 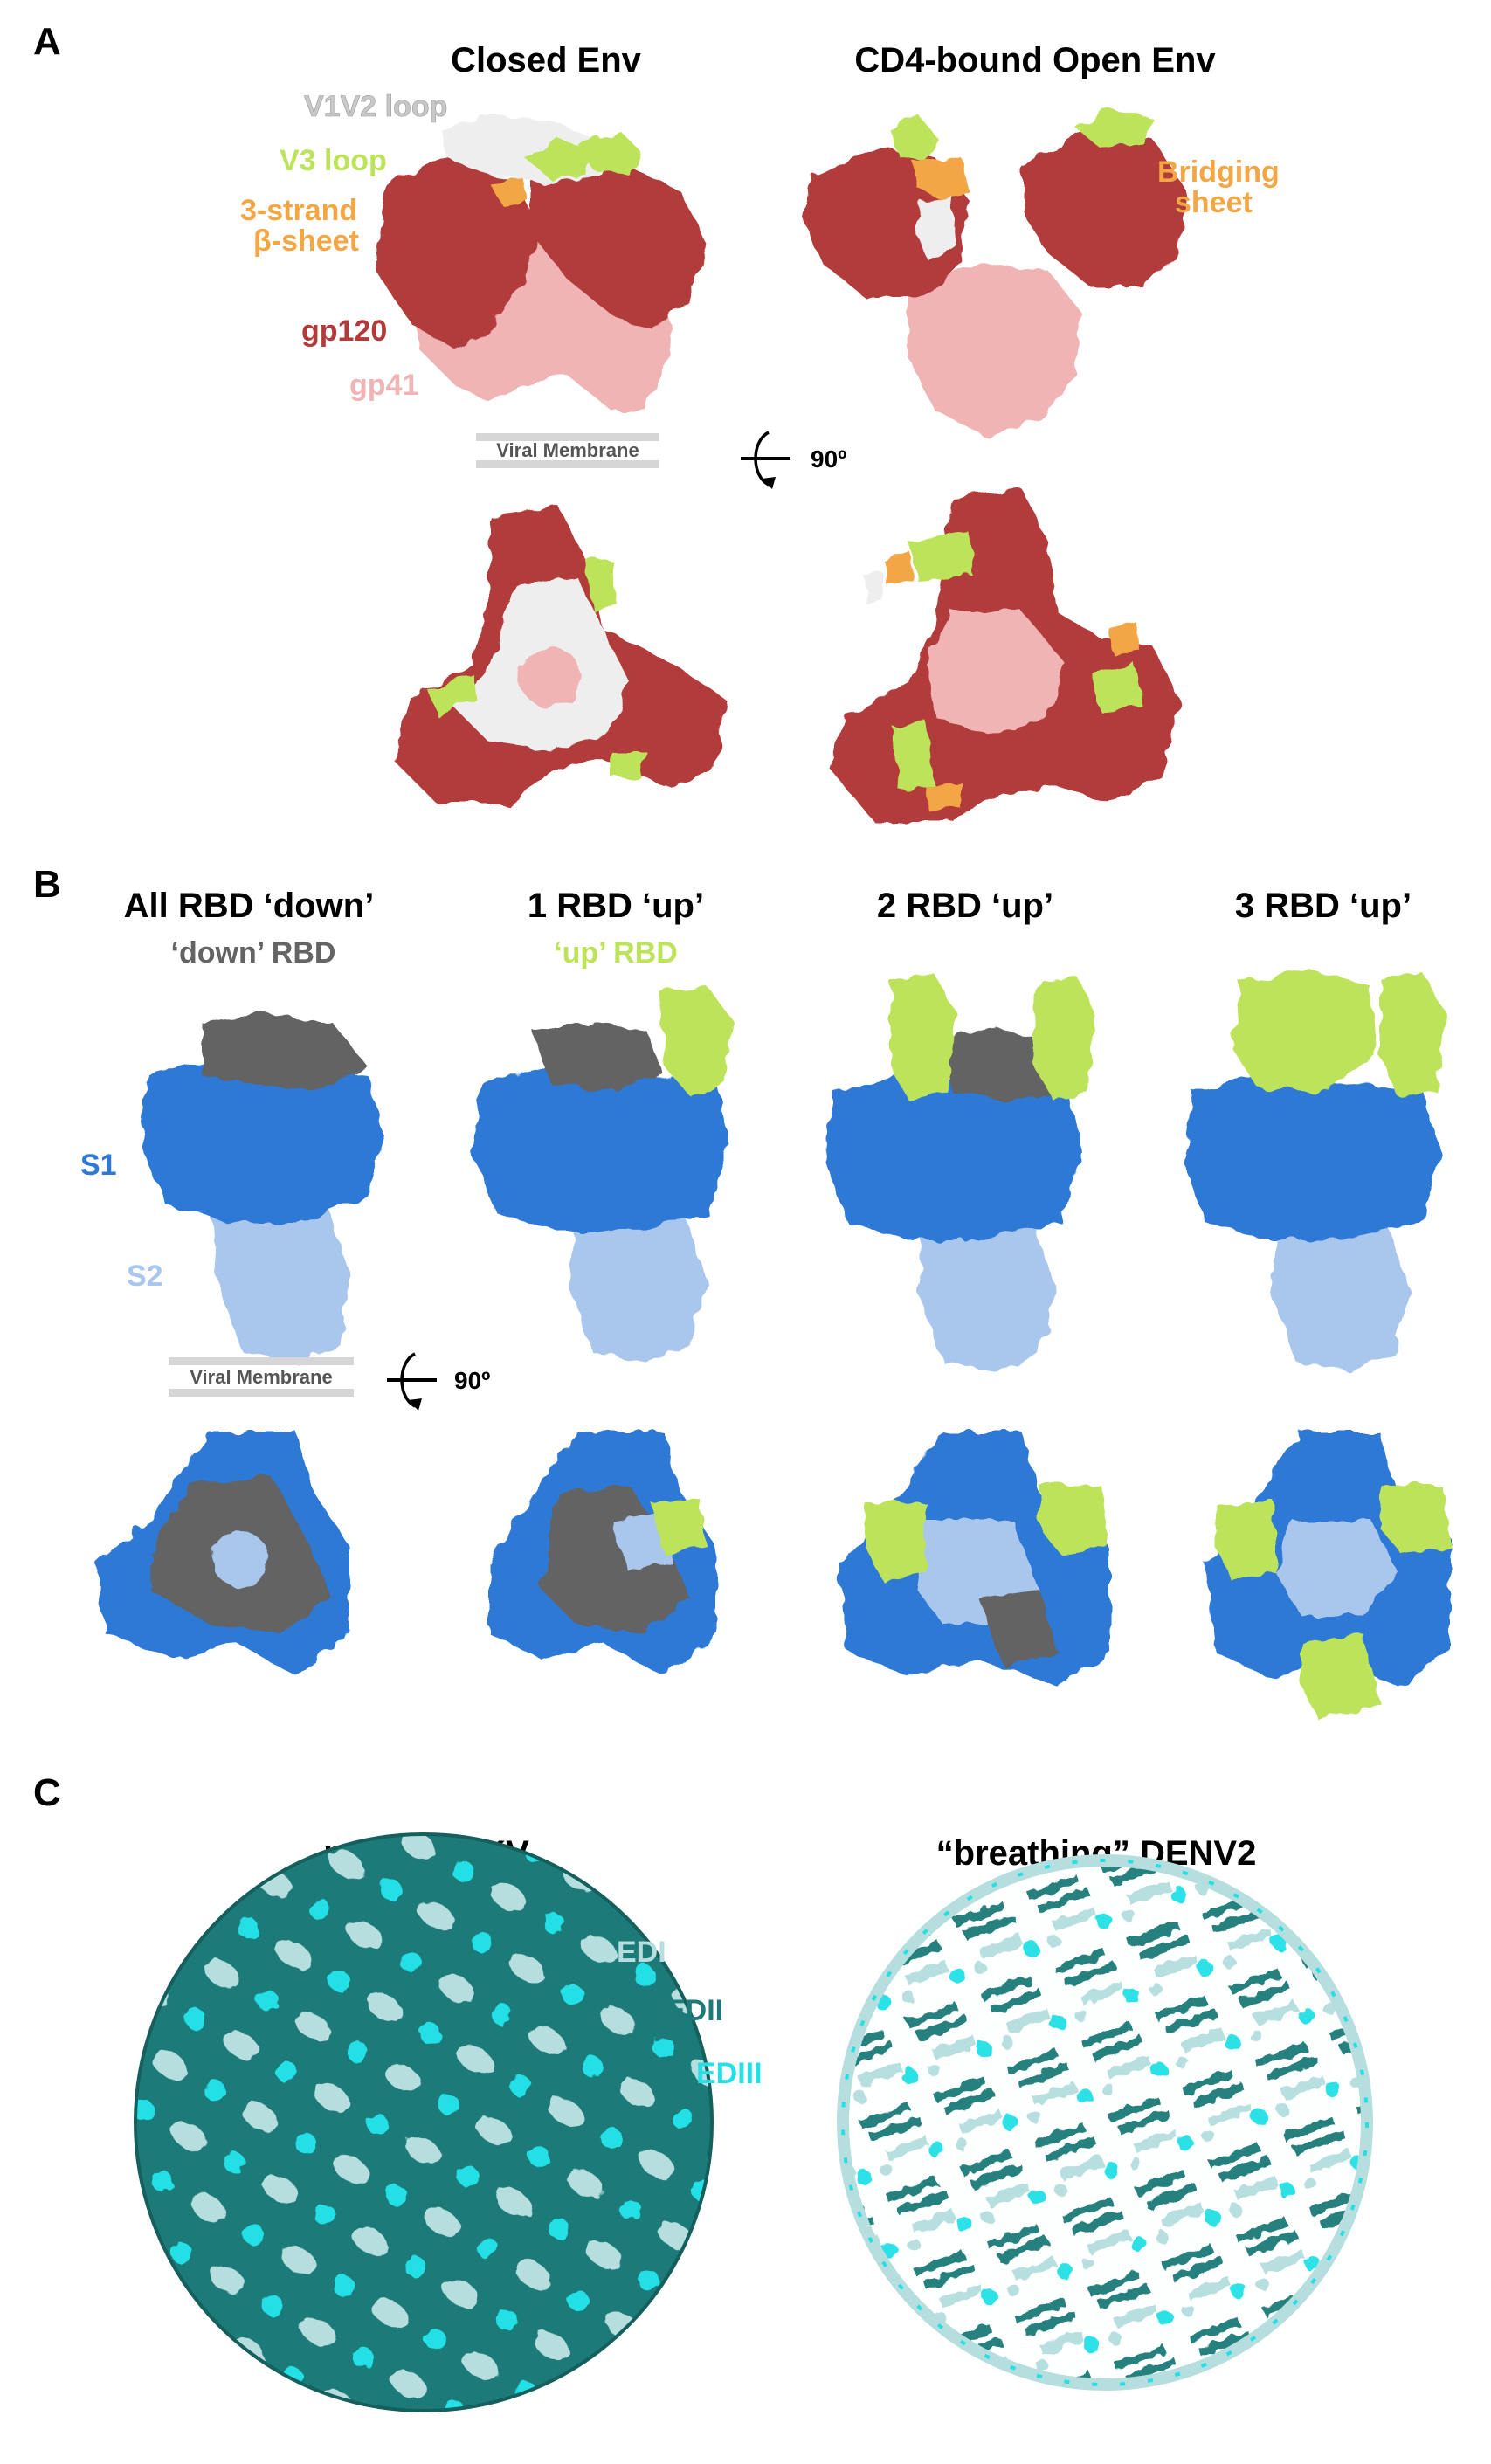 I want to click on spike-side-3-up, so click(x=1315, y=1170).